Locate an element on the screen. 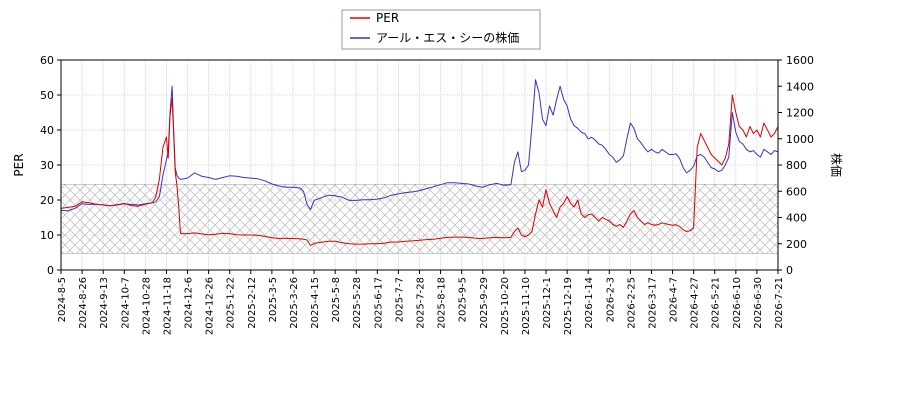 Image resolution: width=900 pixels, height=400 pixels. right-tick-label: 800 is located at coordinates (796, 165).